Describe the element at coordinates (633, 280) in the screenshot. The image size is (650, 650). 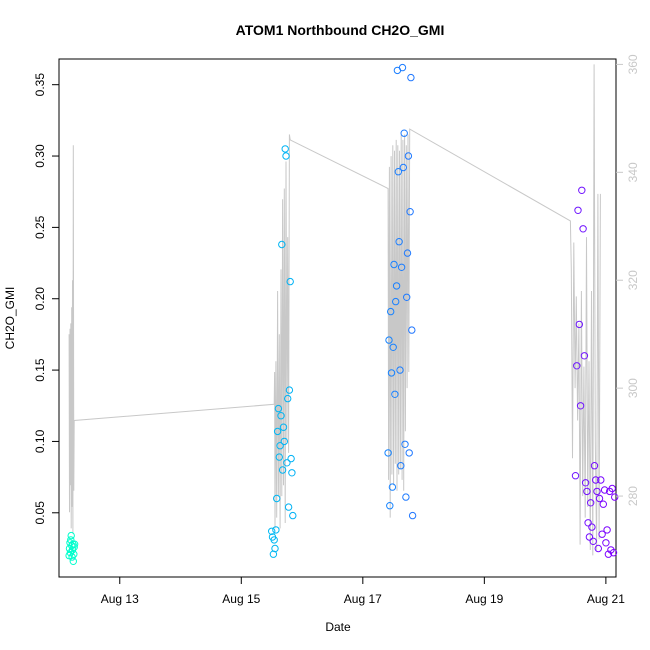
I see `y2-tick-label: 320` at that location.